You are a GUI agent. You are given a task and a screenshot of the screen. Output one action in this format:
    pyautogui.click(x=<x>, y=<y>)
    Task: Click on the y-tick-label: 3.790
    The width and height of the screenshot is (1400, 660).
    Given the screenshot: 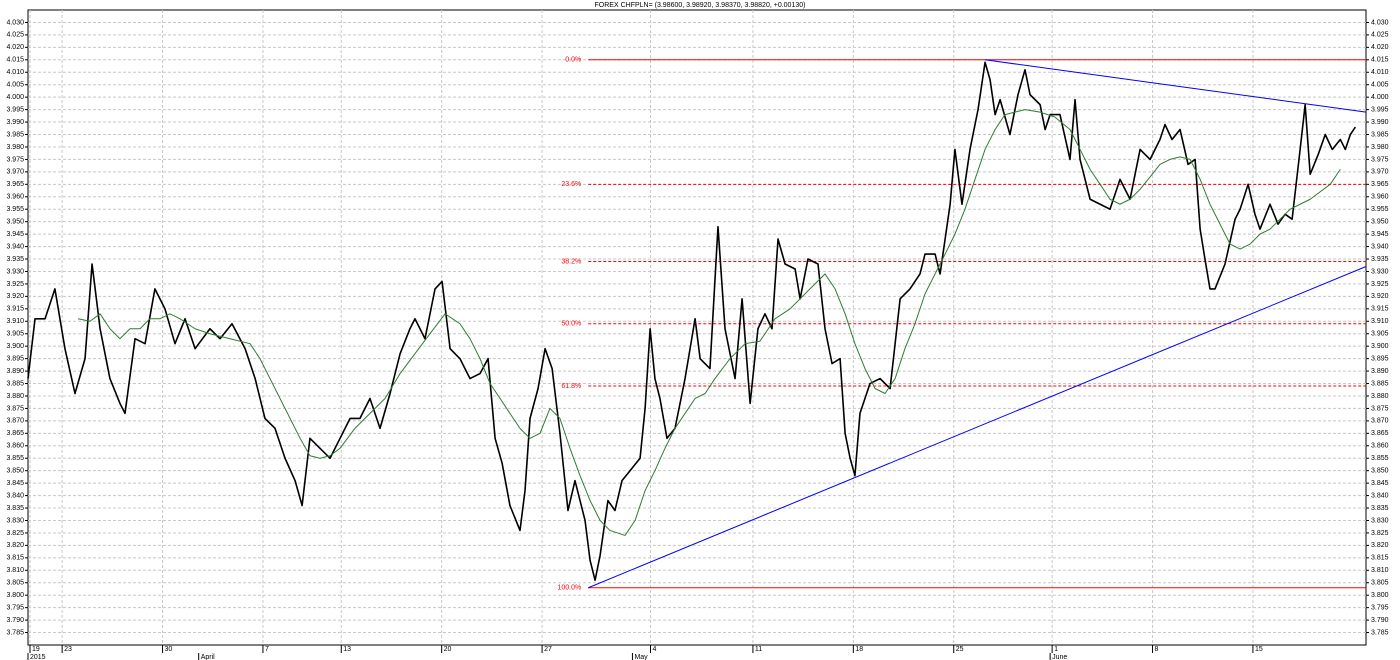 What is the action you would take?
    pyautogui.click(x=1380, y=620)
    